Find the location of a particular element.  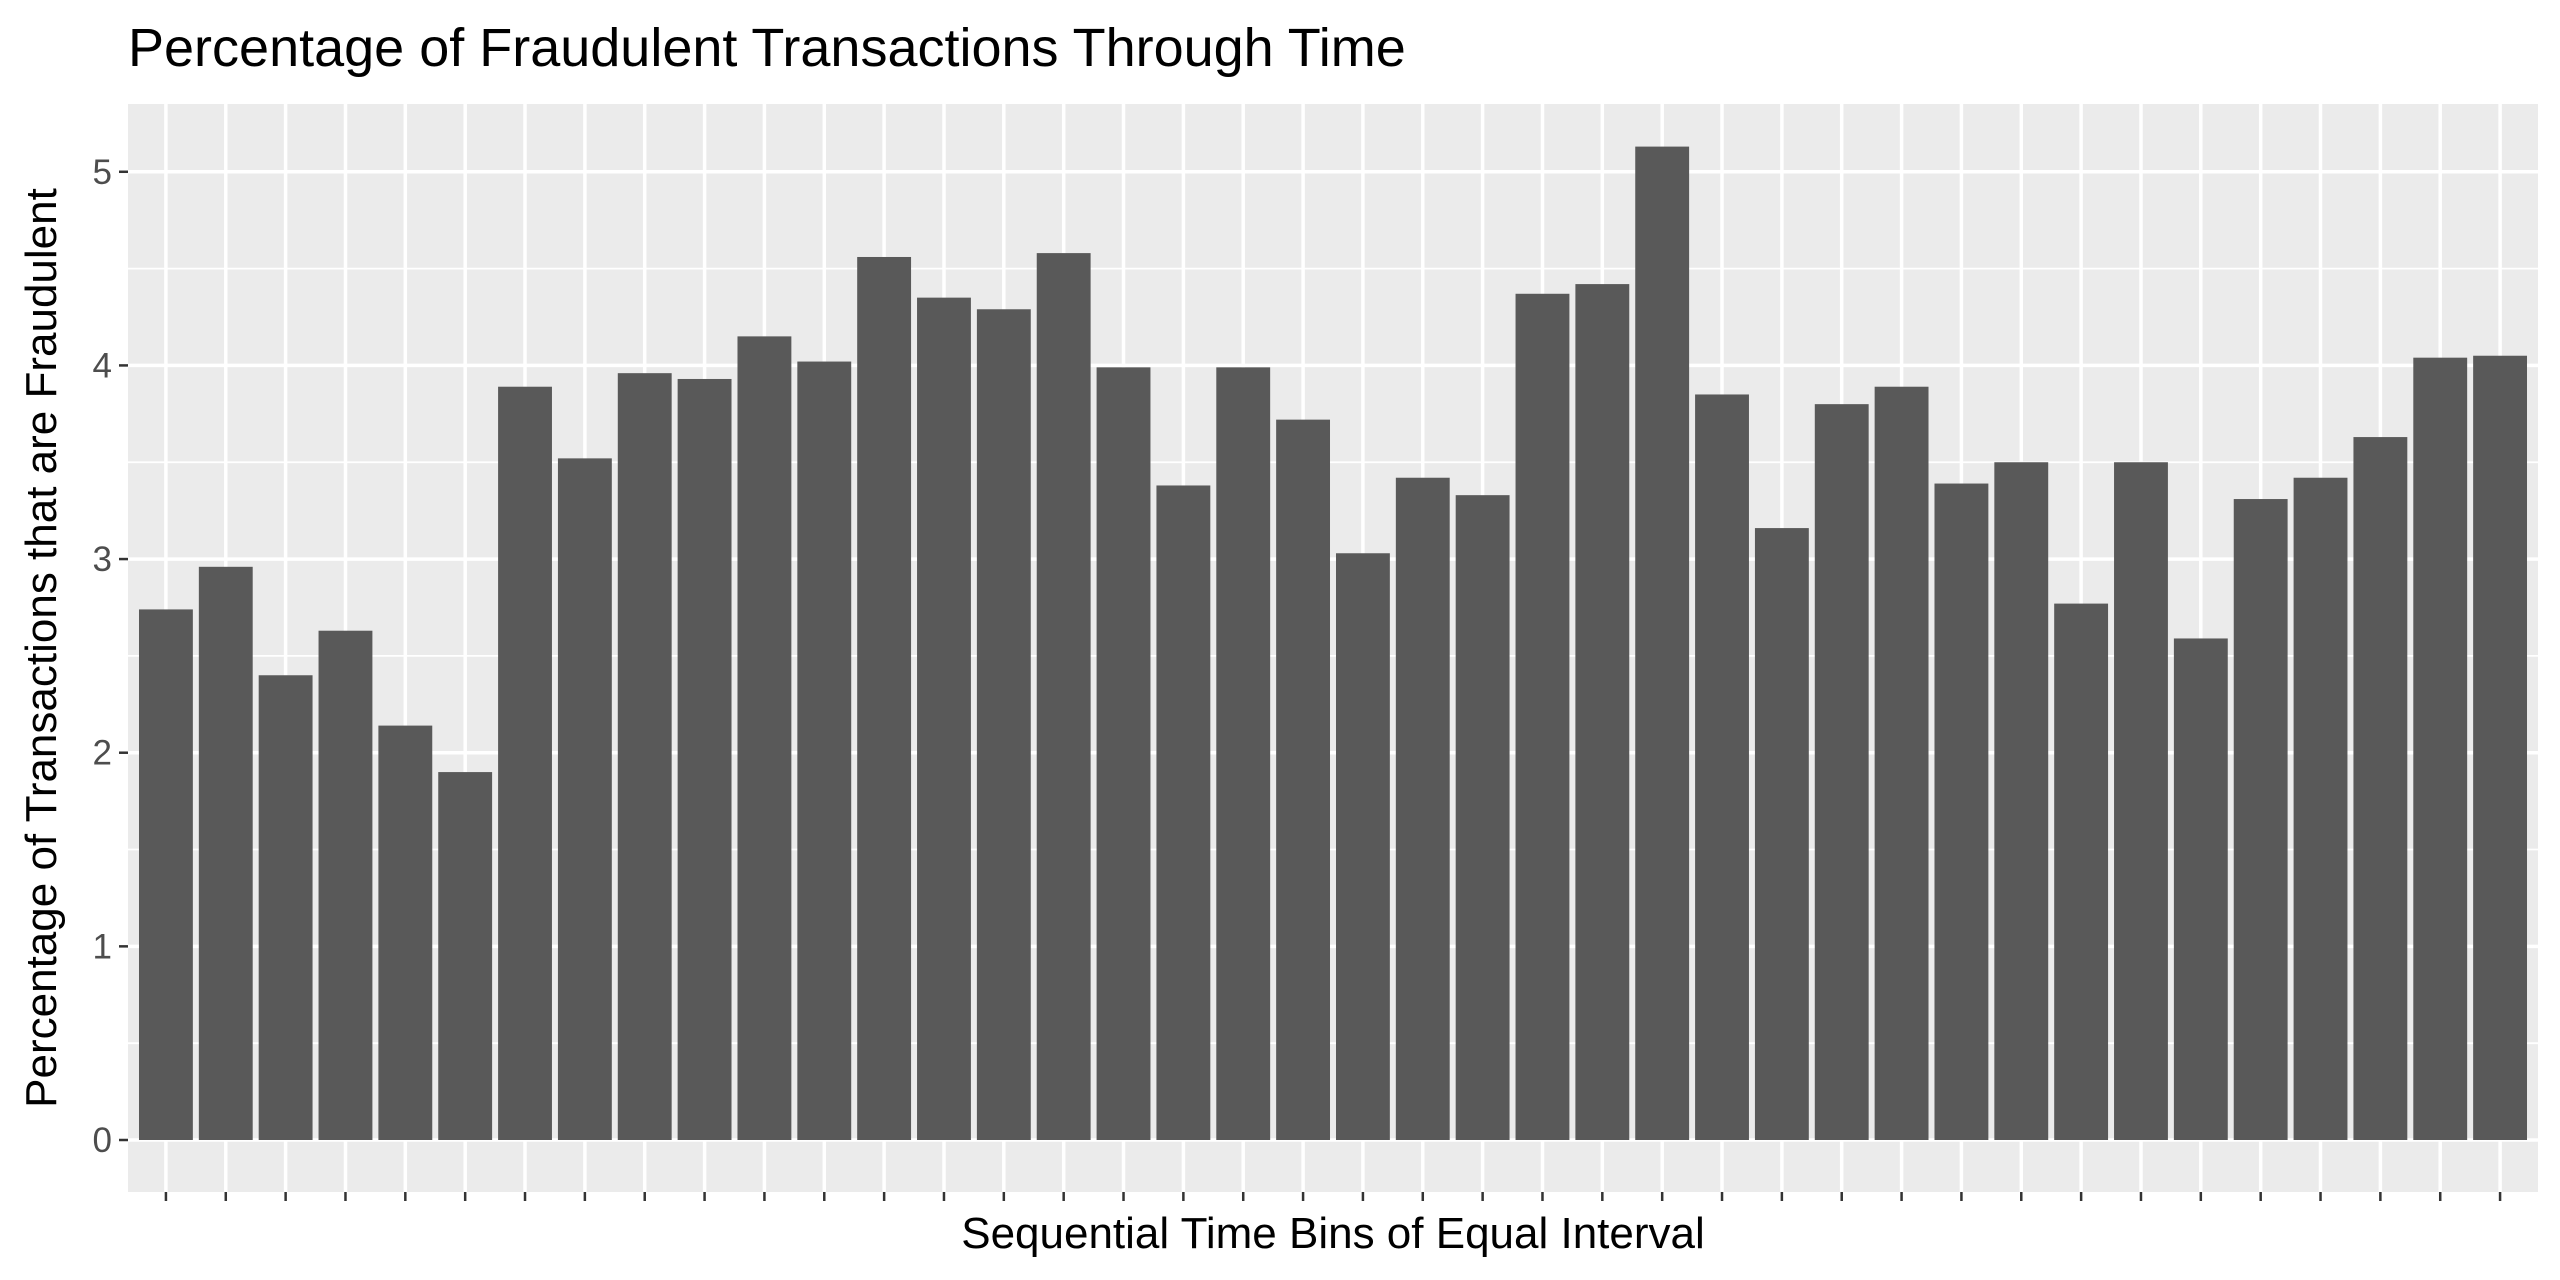

x-axis-title: Sequential Time Bins of Equal Interval is located at coordinates (1333, 1233).